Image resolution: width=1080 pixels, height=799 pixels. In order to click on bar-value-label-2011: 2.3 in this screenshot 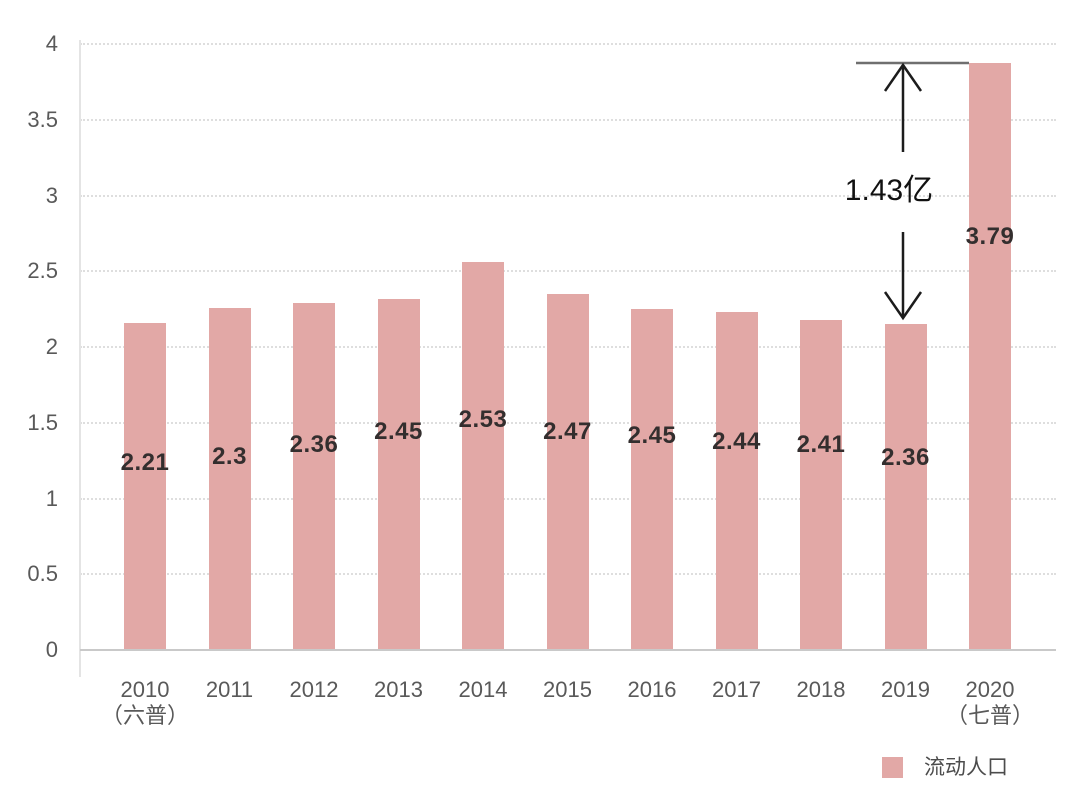, I will do `click(229, 456)`.